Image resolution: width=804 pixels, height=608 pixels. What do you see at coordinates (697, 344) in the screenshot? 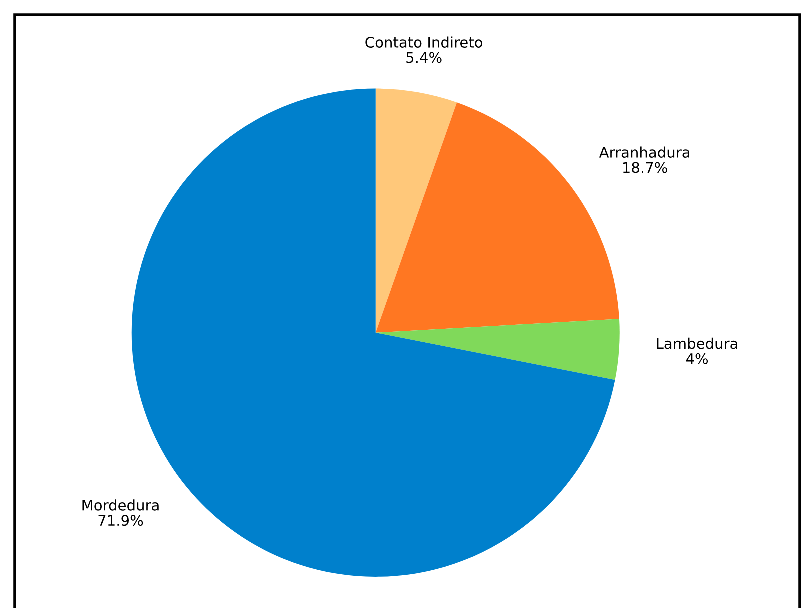
I see `slice-label: Lambedura` at bounding box center [697, 344].